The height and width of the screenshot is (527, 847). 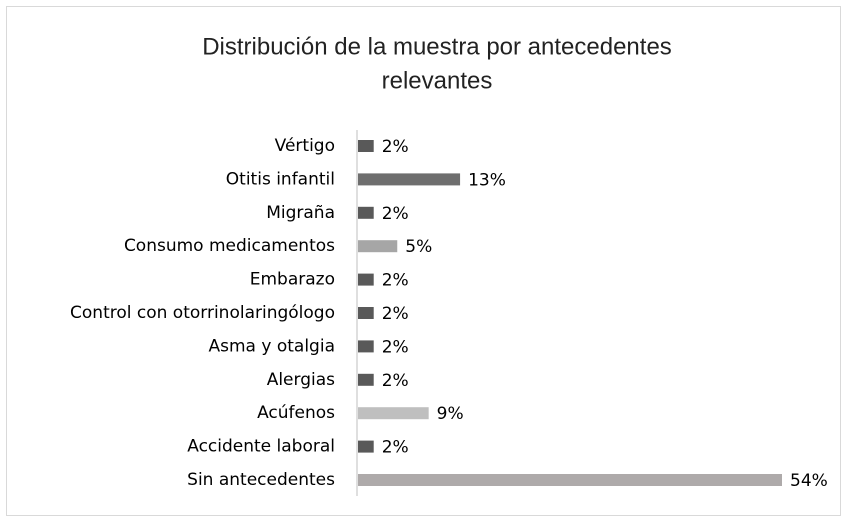 I want to click on category-label: Otitis infantil, so click(x=280, y=179).